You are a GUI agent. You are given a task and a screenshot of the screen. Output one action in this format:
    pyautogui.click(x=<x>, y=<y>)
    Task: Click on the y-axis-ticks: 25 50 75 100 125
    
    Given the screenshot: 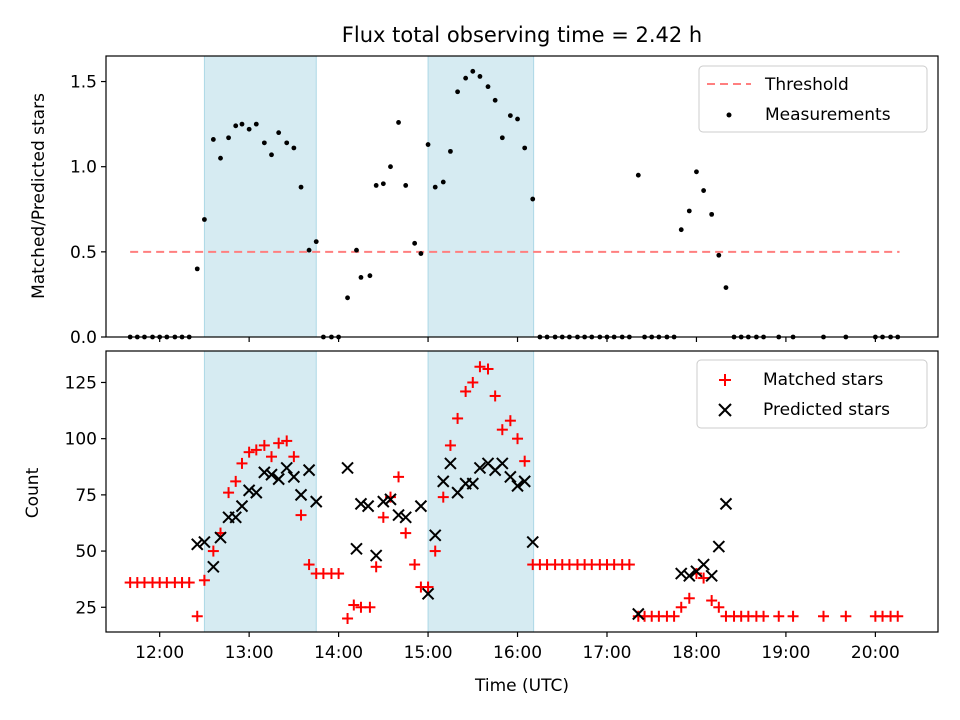 What is the action you would take?
    pyautogui.click(x=85, y=495)
    